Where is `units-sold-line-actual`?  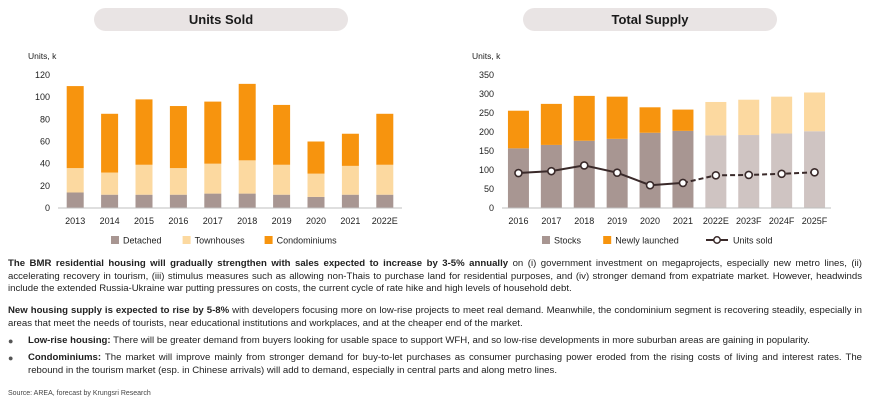
units-sold-line-actual is located at coordinates (601, 175).